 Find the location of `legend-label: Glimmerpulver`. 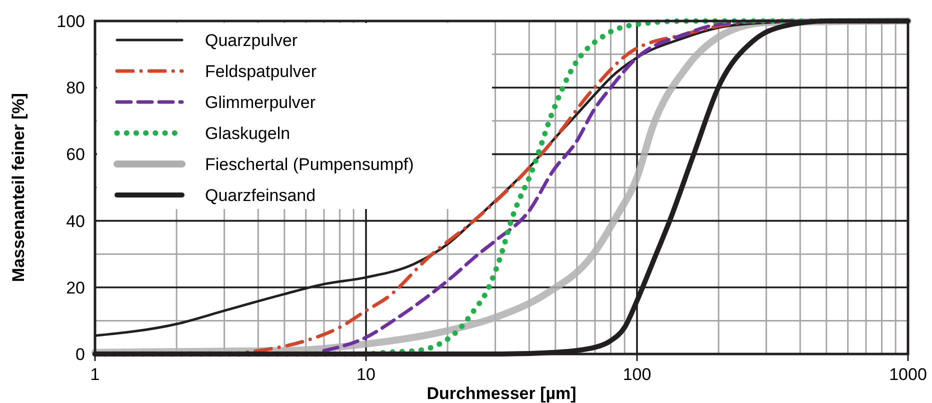

legend-label: Glimmerpulver is located at coordinates (260, 102).